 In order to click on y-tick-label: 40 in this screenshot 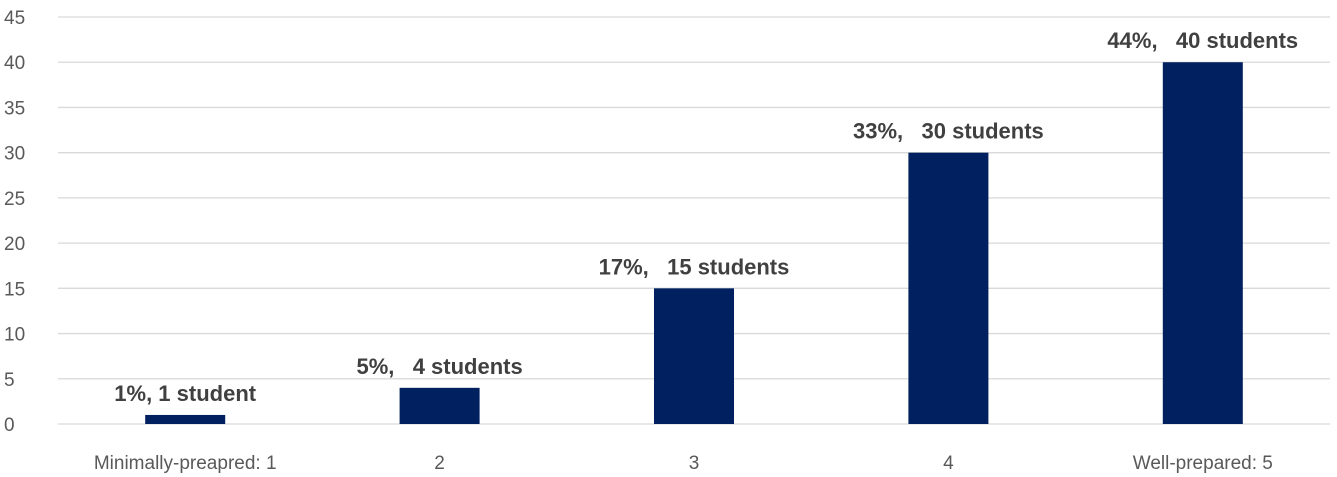, I will do `click(14, 63)`.